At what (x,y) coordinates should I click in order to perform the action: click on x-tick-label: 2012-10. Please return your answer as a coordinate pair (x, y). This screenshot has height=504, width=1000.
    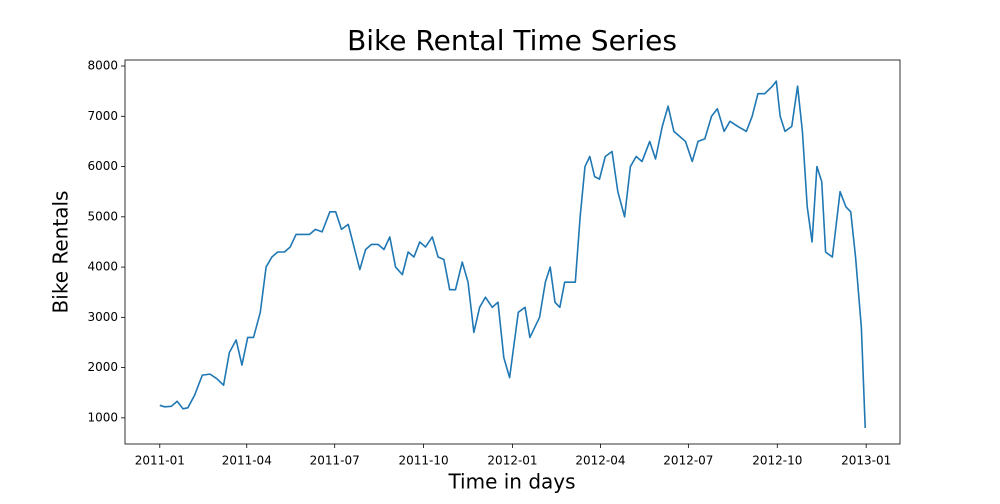
    Looking at the image, I should click on (777, 461).